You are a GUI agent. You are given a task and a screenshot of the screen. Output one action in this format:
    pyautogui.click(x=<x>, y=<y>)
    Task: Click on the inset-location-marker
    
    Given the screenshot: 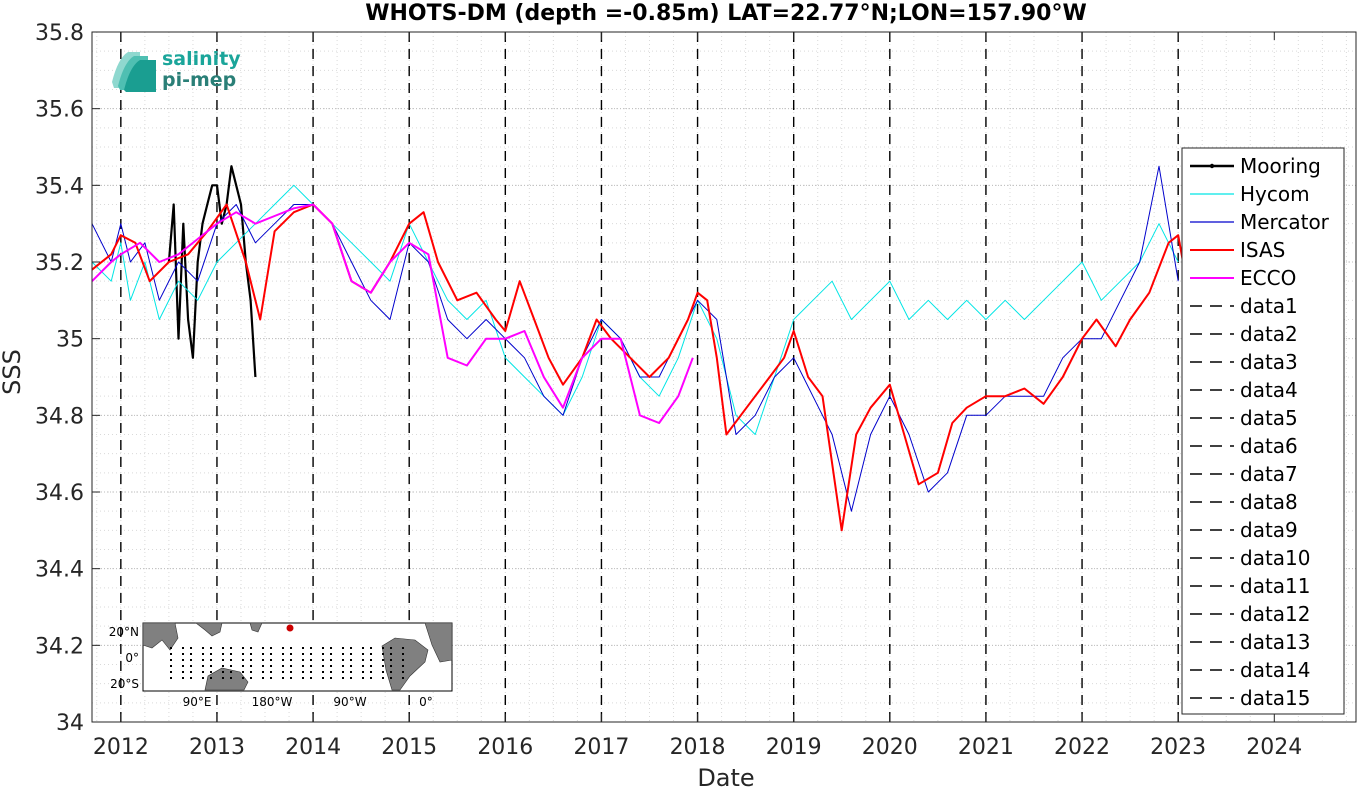 What is the action you would take?
    pyautogui.click(x=290, y=628)
    